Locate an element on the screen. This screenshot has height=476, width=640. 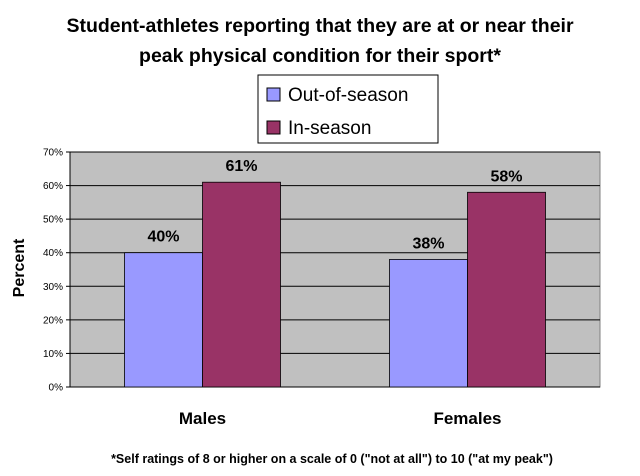
legend-box is located at coordinates (348, 109).